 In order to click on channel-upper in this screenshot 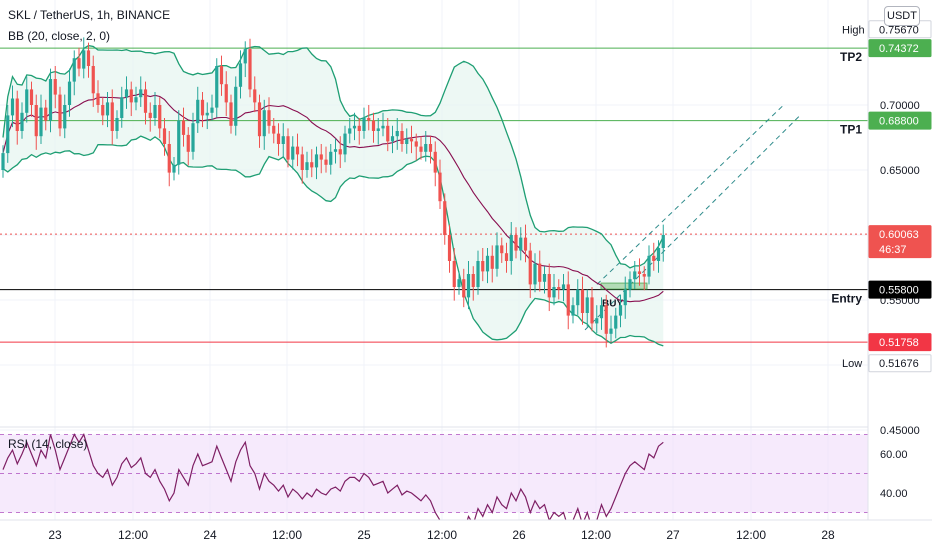, I will do `click(691, 194)`.